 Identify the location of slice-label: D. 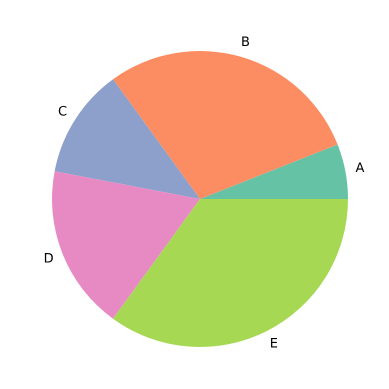
(49, 258).